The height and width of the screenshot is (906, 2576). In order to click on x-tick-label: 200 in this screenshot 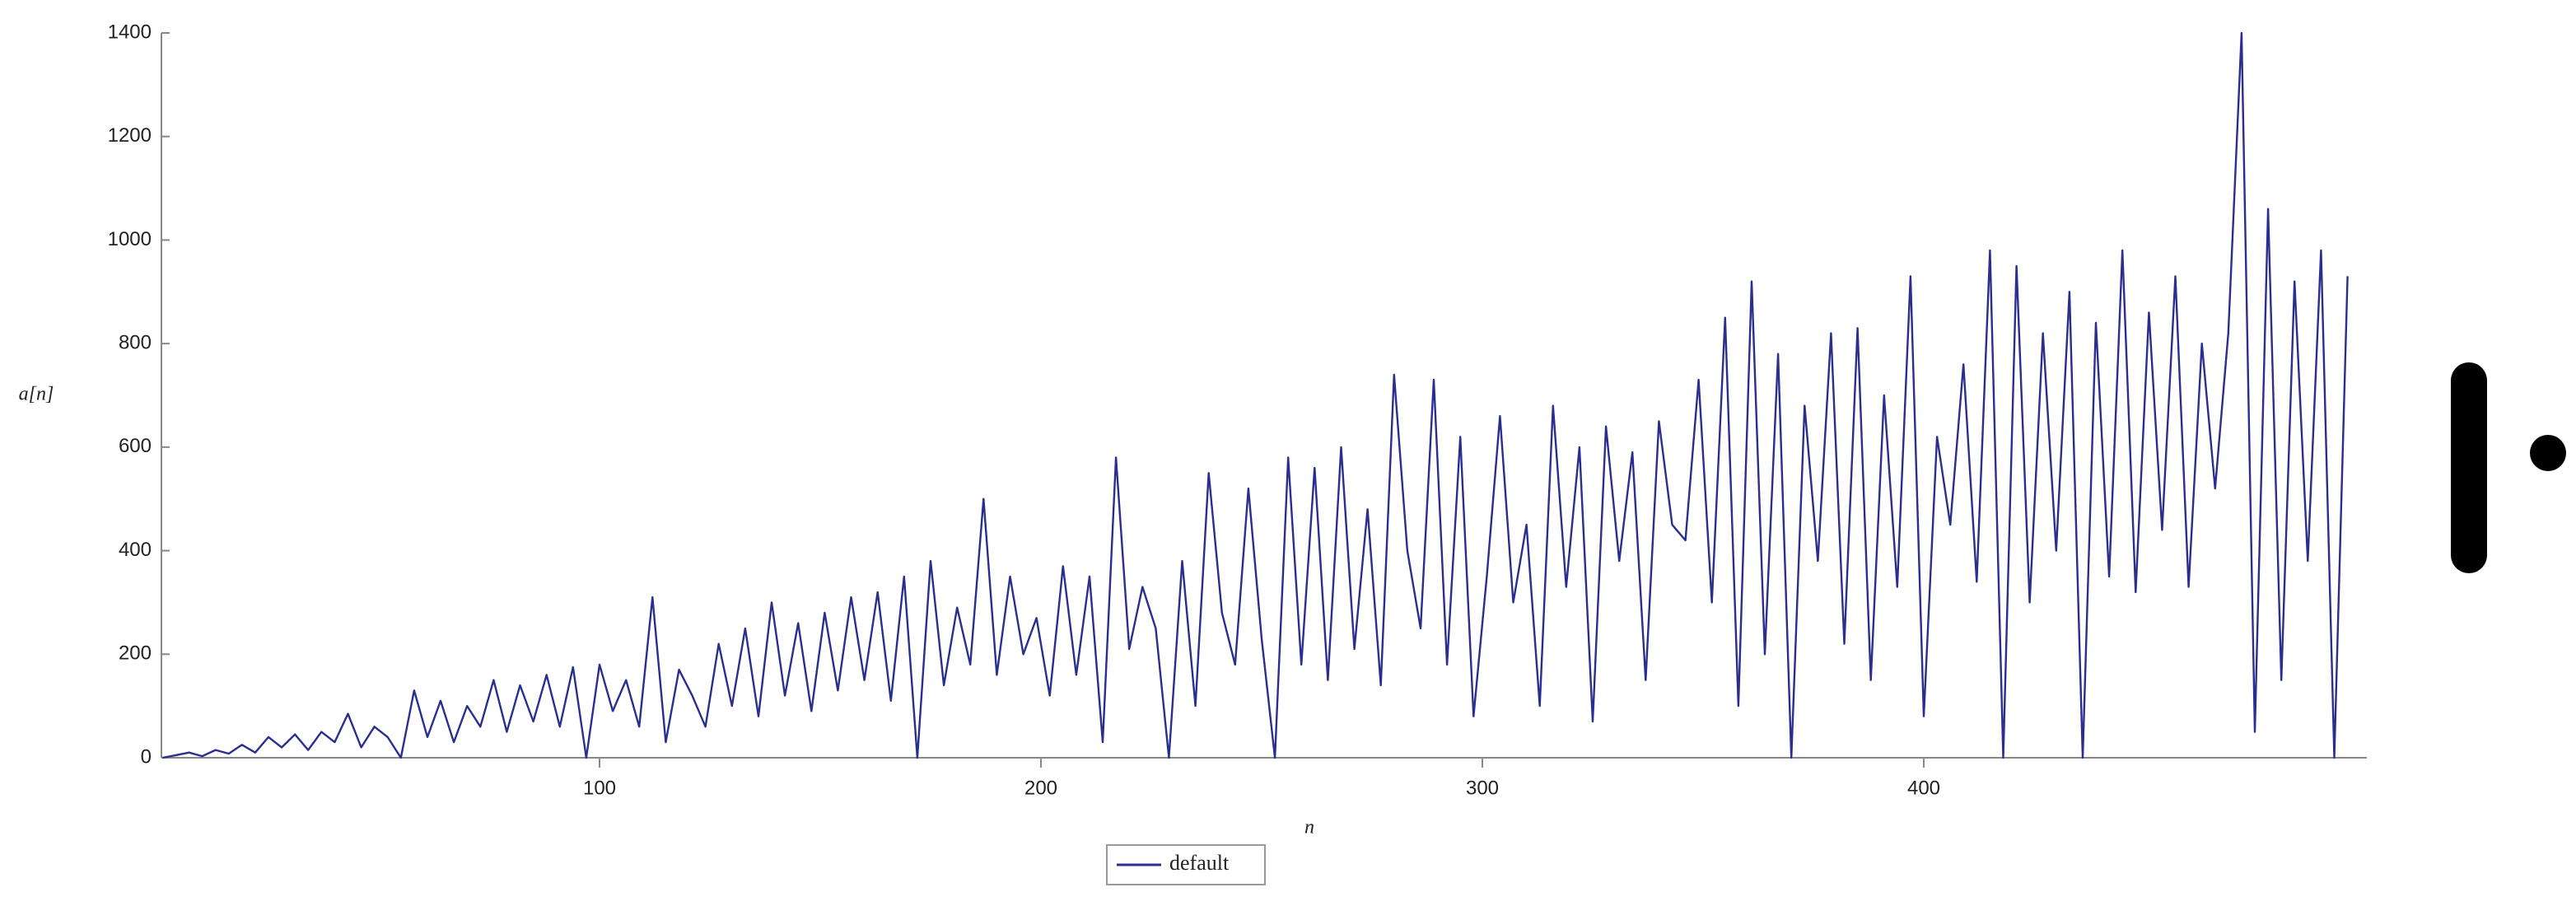, I will do `click(1040, 788)`.